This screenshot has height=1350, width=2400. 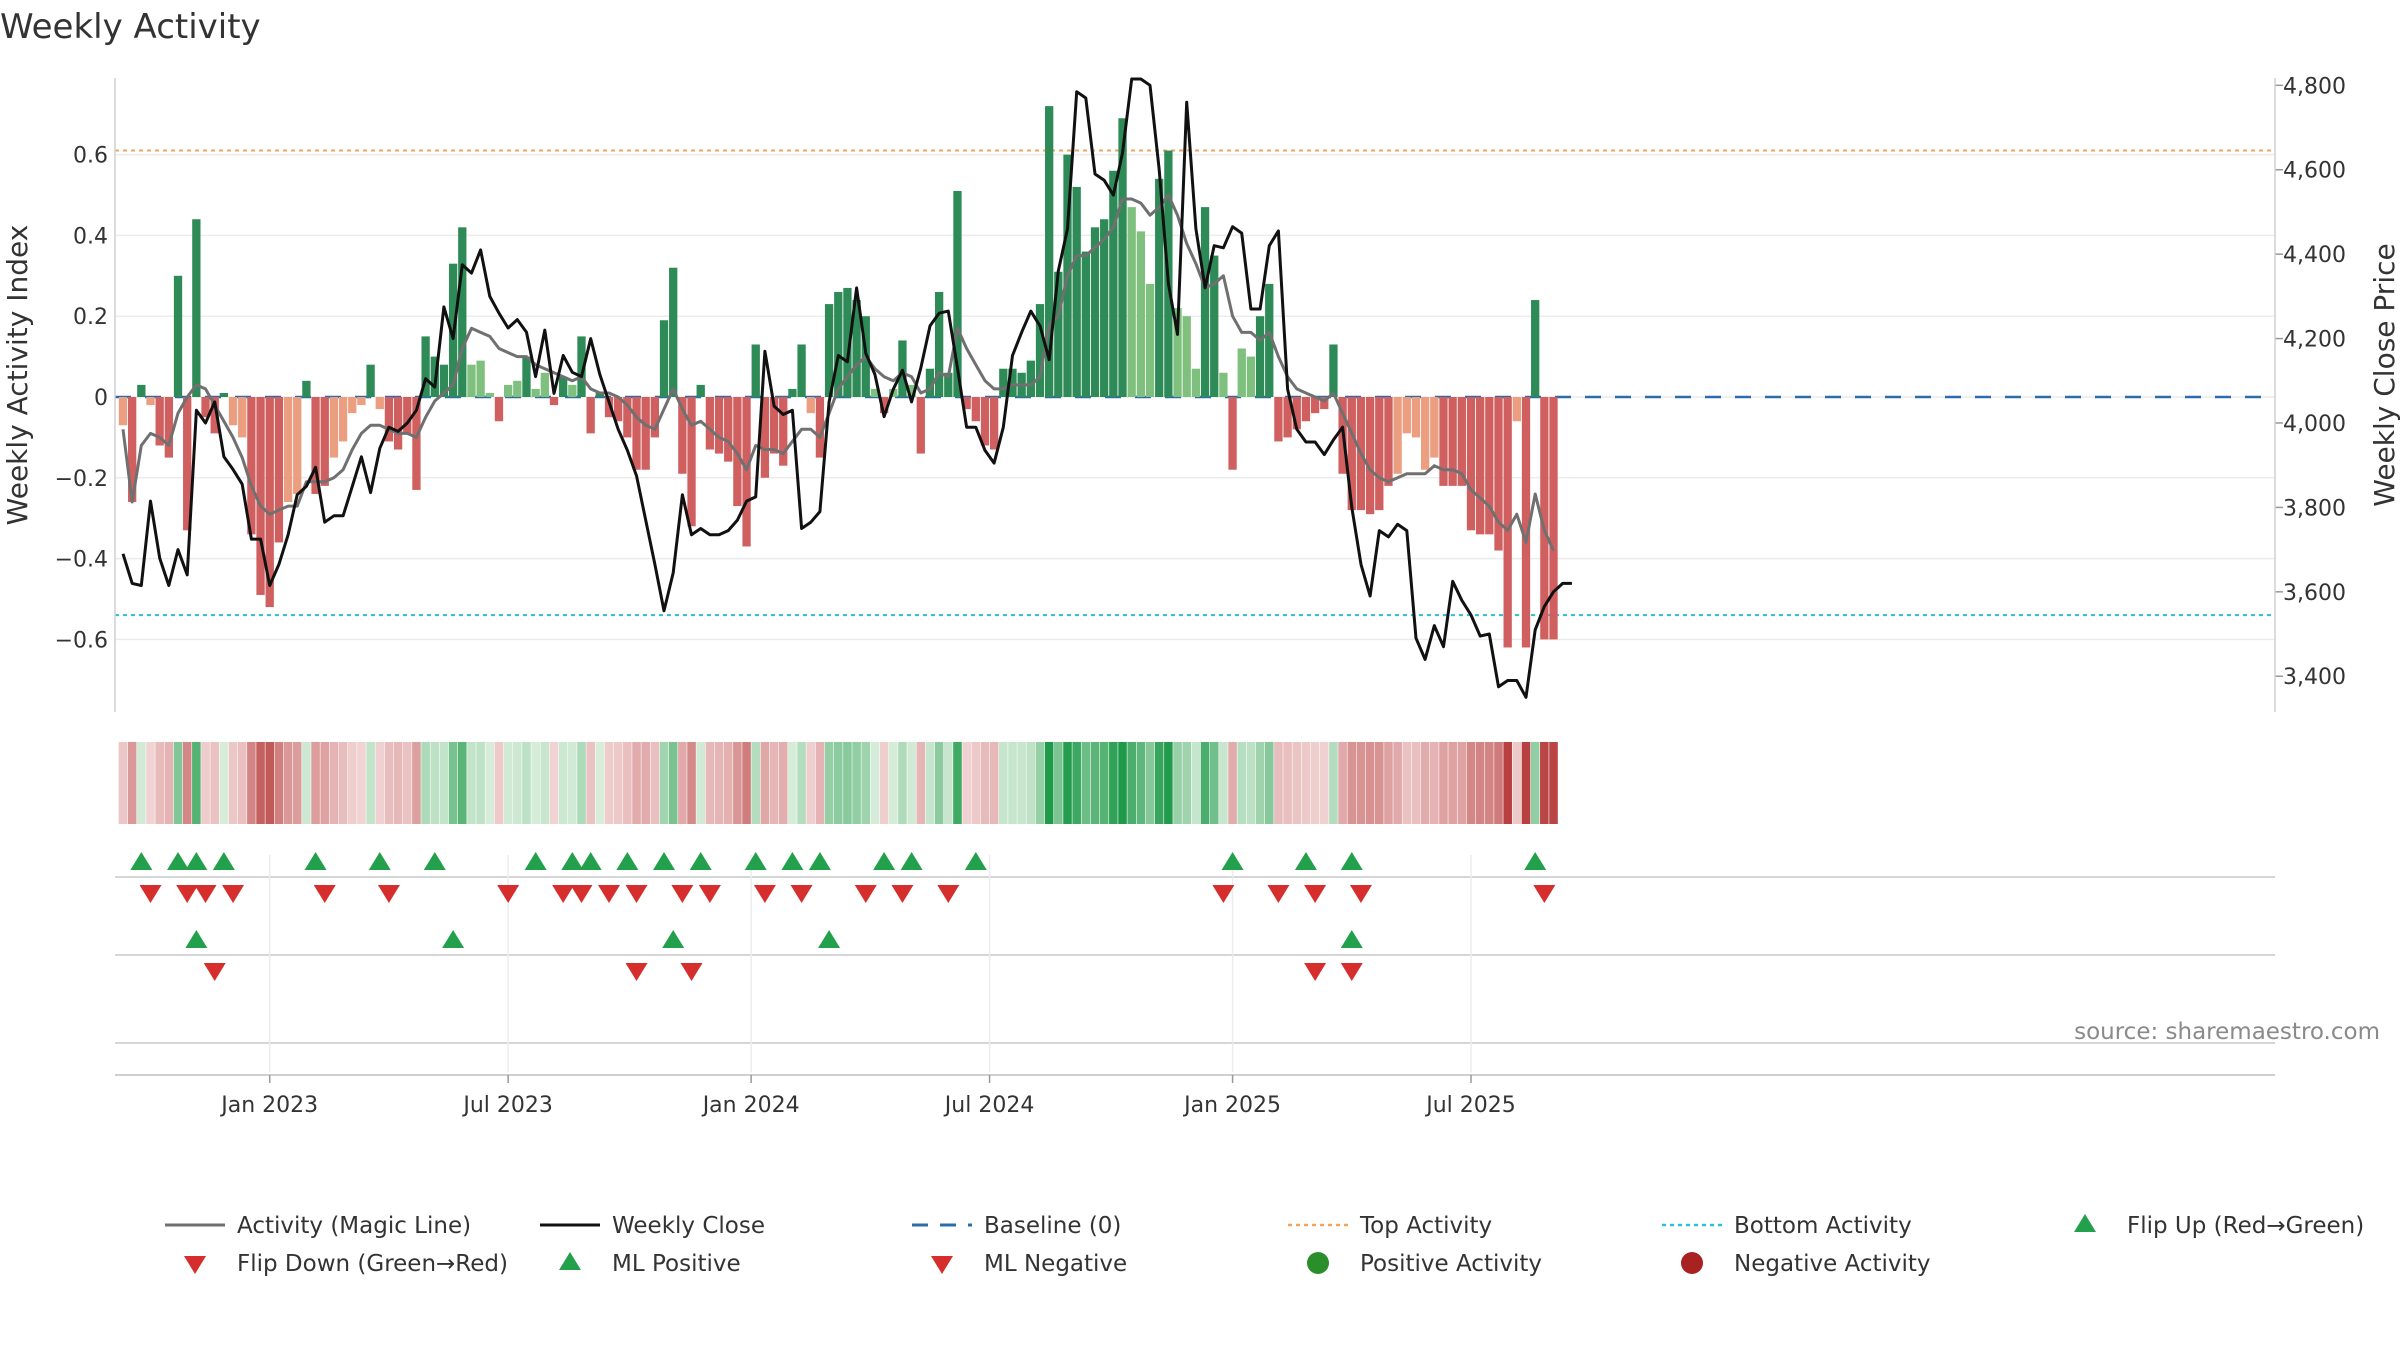 What do you see at coordinates (2314, 340) in the screenshot?
I see `y-right-tick-label: 4,200` at bounding box center [2314, 340].